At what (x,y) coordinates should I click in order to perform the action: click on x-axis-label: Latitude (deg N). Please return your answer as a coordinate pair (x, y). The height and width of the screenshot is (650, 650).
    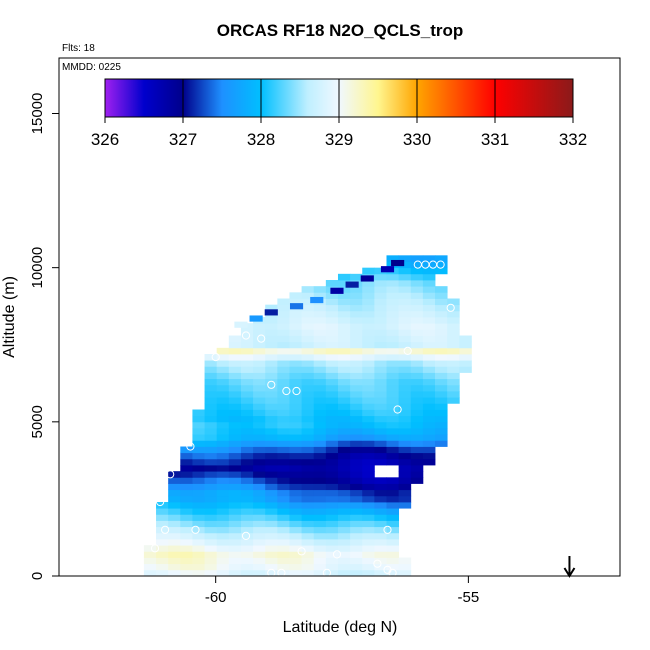
    Looking at the image, I should click on (340, 627).